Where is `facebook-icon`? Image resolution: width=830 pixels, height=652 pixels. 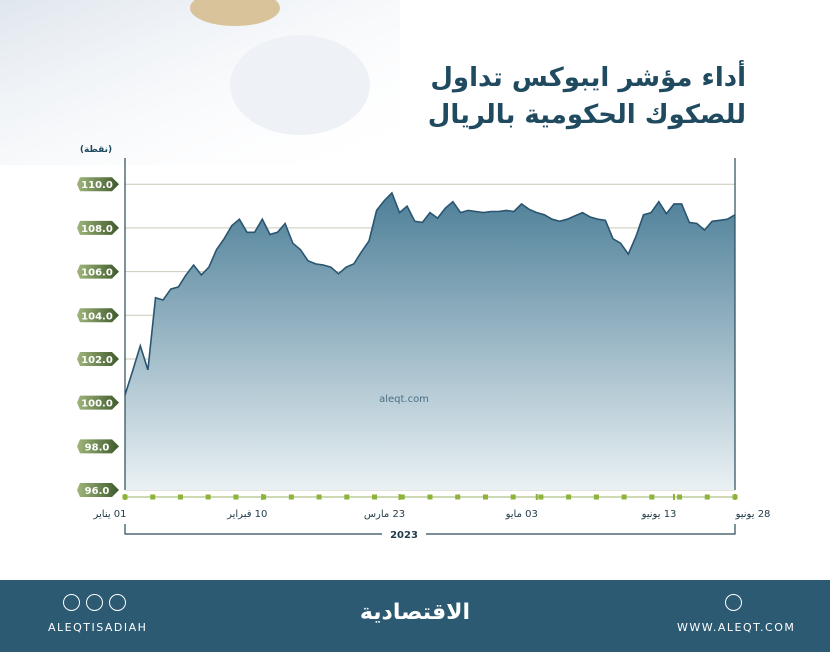 facebook-icon is located at coordinates (94, 602).